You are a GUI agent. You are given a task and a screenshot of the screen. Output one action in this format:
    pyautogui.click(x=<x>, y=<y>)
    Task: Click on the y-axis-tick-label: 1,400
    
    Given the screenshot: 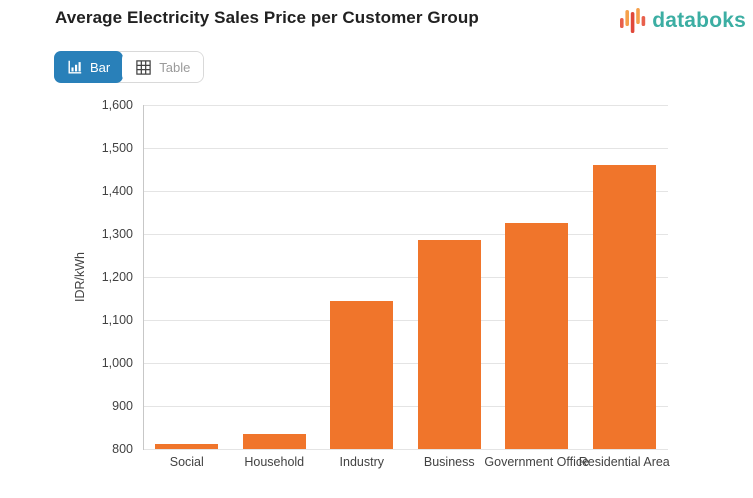 What is the action you would take?
    pyautogui.click(x=117, y=191)
    